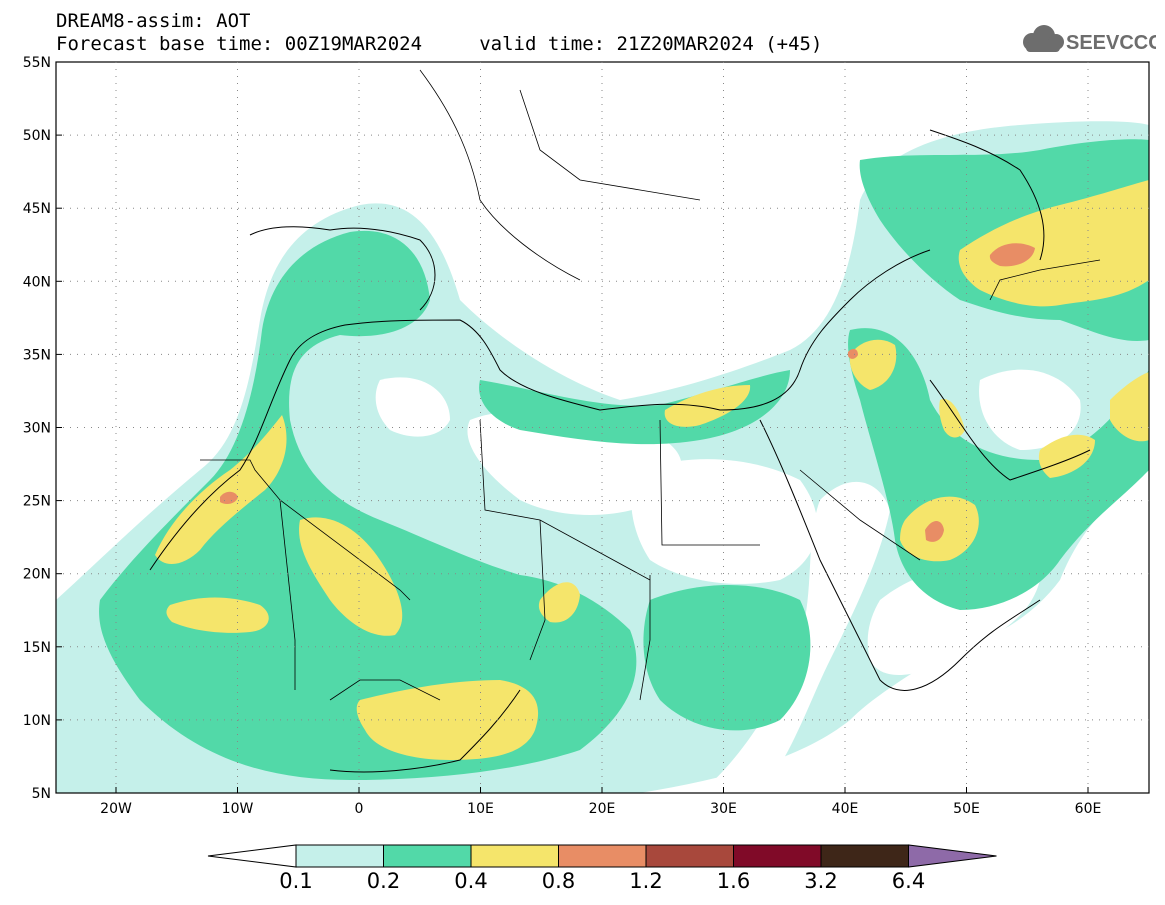 The width and height of the screenshot is (1165, 905). Describe the element at coordinates (480, 809) in the screenshot. I see `lon-tick-label: 10E` at that location.